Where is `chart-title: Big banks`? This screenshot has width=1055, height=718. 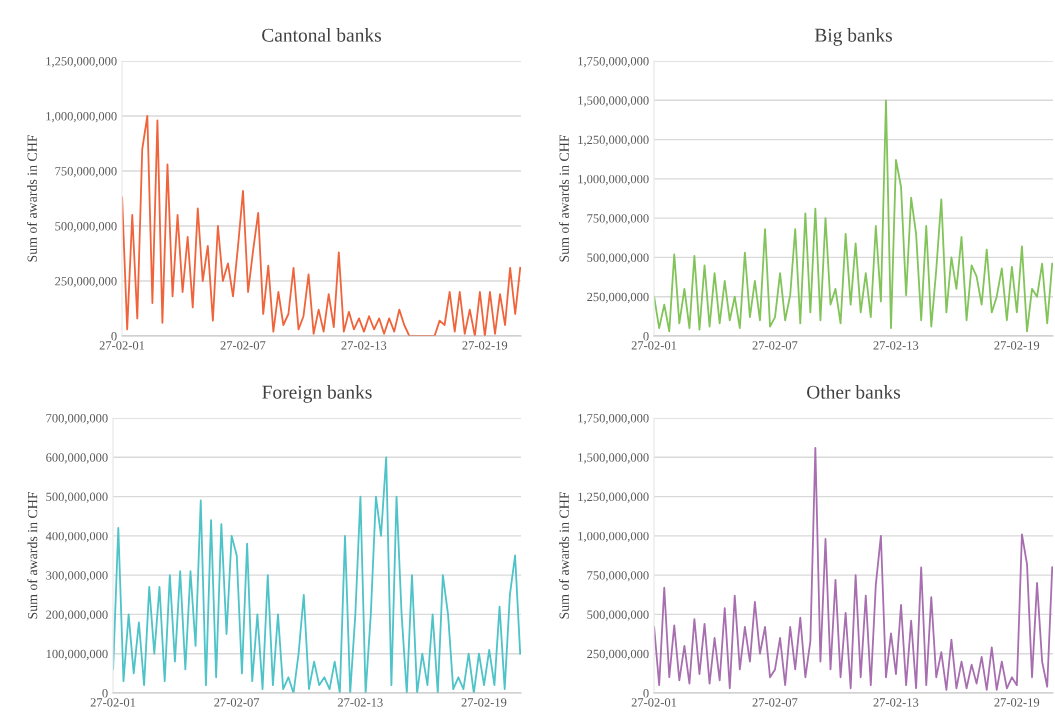
chart-title: Big banks is located at coordinates (853, 37).